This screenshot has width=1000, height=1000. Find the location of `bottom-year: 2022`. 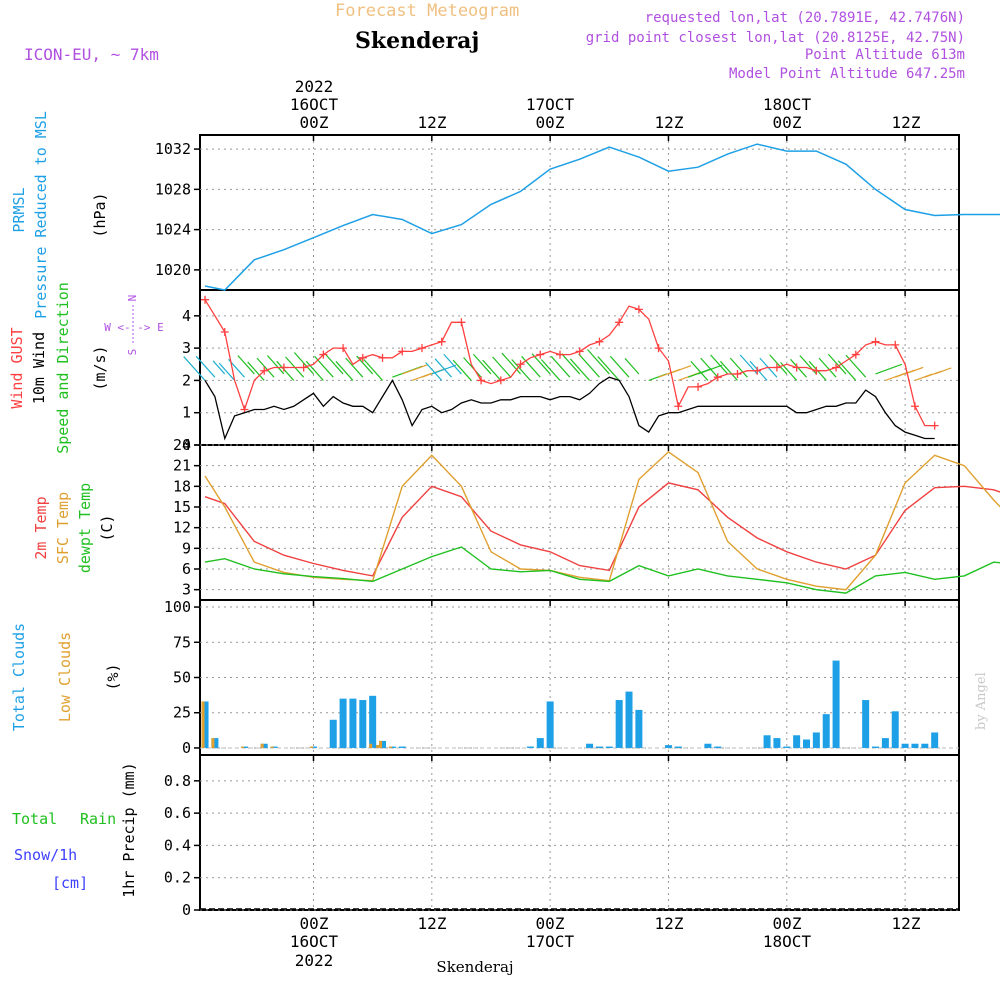

bottom-year: 2022 is located at coordinates (314, 960).